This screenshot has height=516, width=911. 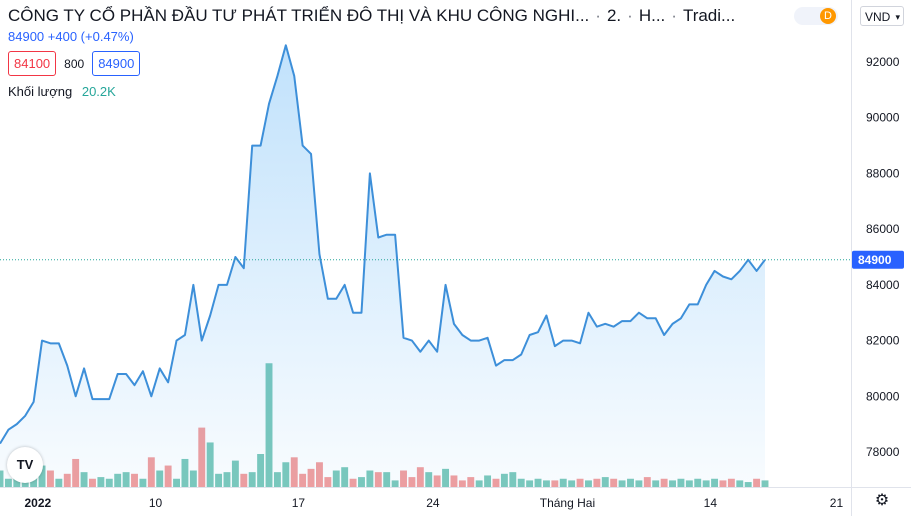 What do you see at coordinates (883, 173) in the screenshot?
I see `price-tick-label: 88000` at bounding box center [883, 173].